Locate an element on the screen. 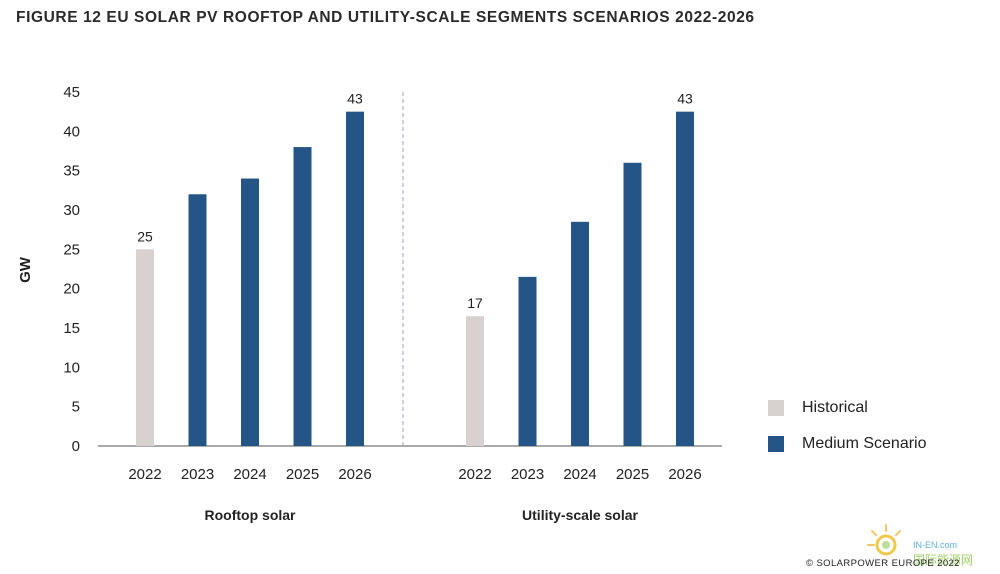 The width and height of the screenshot is (1000, 574). y-tick-label: 5 is located at coordinates (76, 407).